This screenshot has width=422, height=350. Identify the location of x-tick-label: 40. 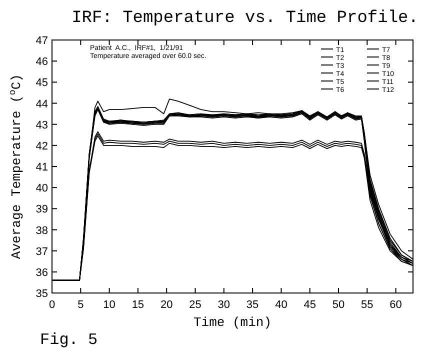
(281, 305).